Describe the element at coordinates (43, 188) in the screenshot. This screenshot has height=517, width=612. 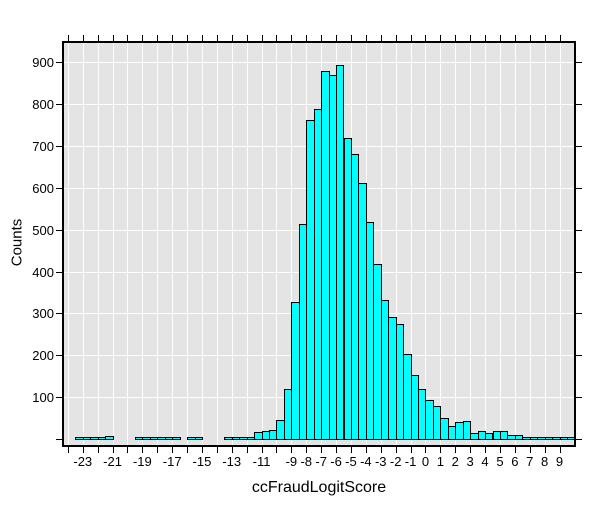
I see `y-axis-tick-label: 600` at that location.